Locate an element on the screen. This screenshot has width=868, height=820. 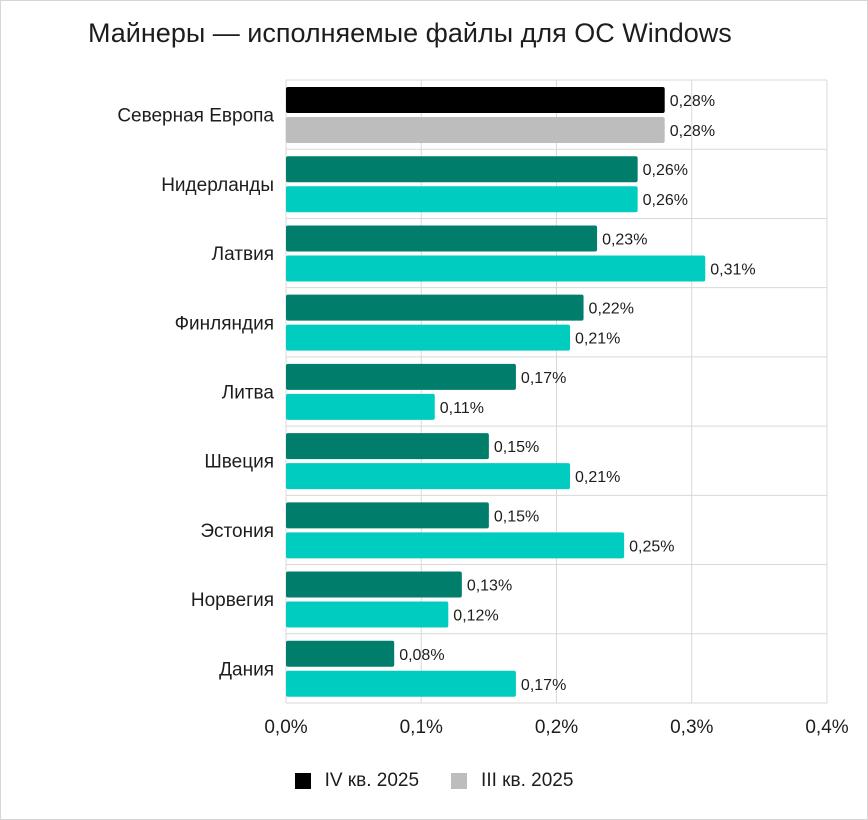
x-tick-label: 0,1% is located at coordinates (421, 727).